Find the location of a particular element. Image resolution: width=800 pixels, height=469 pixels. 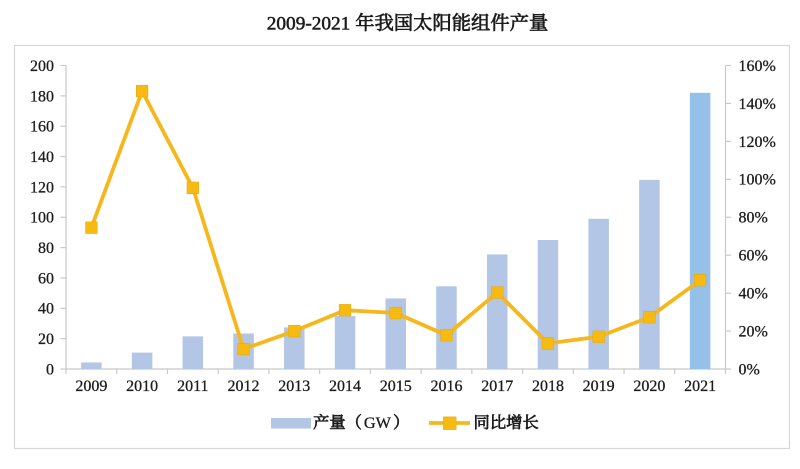

svg-text: 0 is located at coordinates (50, 369).